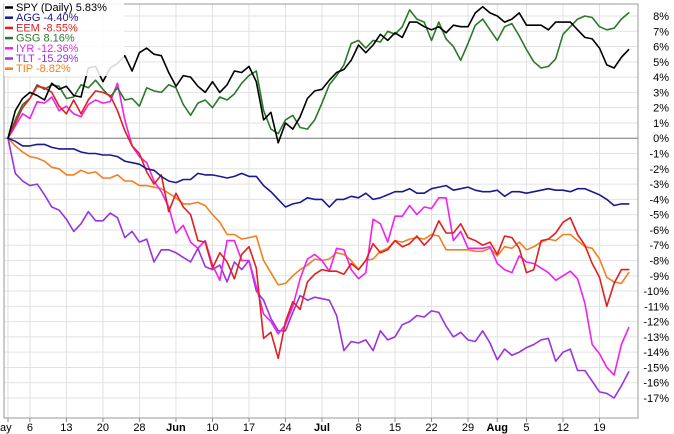  I want to click on x-tick-label: ay, so click(6, 428).